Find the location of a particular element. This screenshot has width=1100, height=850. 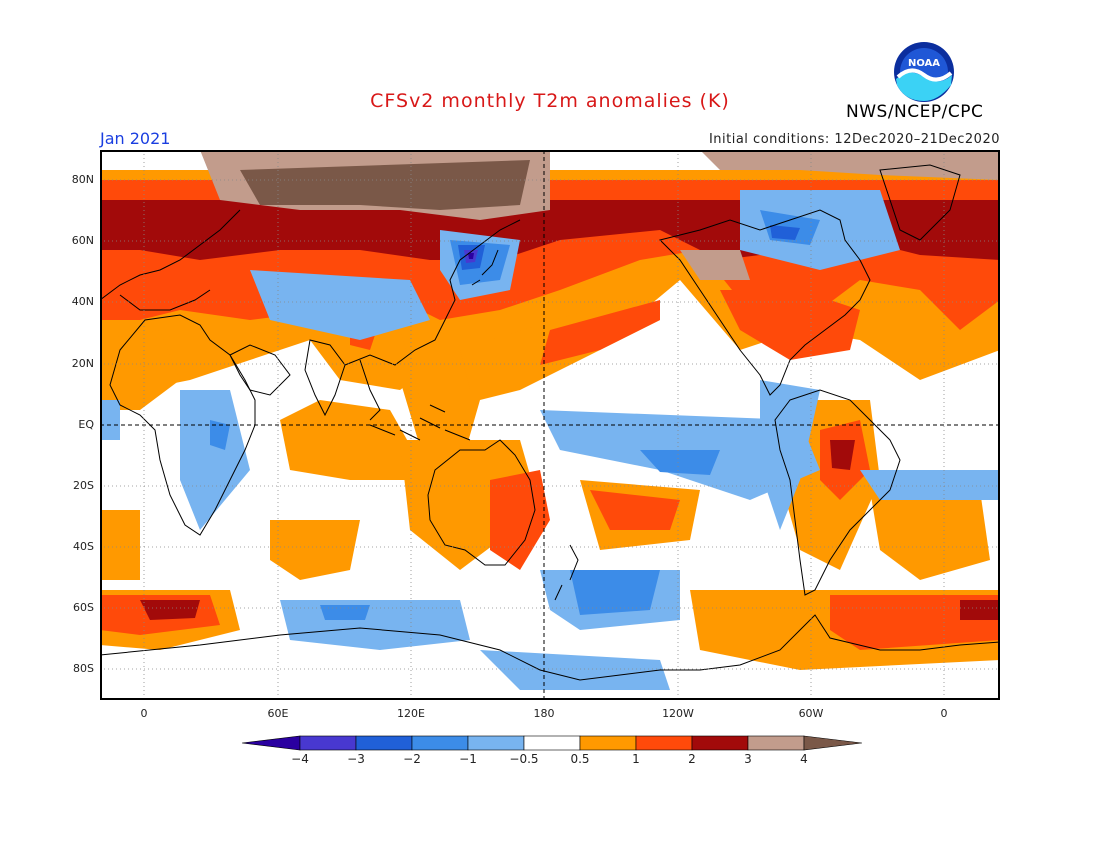

lat-label: 20N is located at coordinates (82, 363).